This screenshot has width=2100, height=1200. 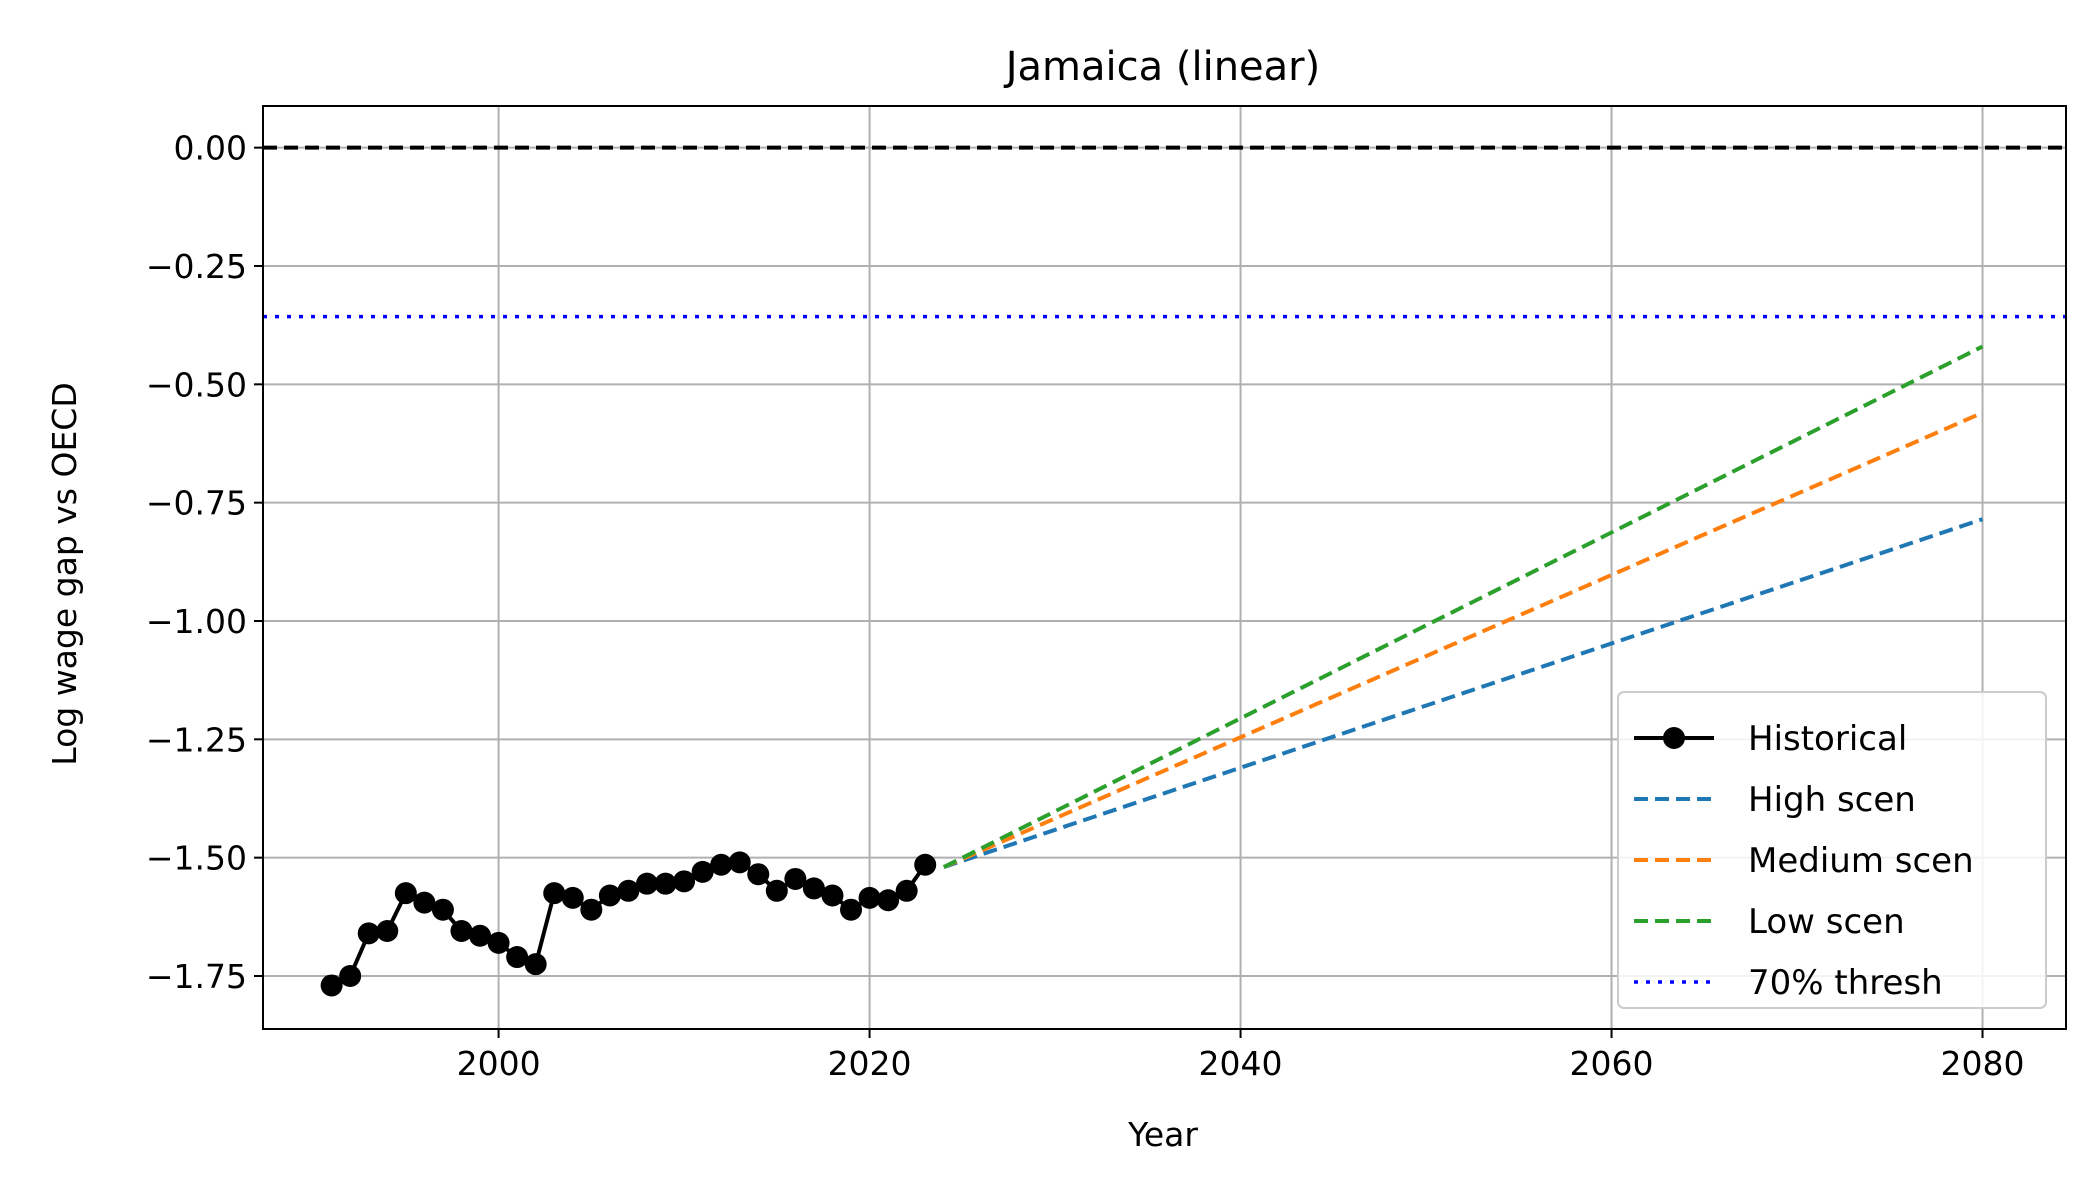 What do you see at coordinates (196, 503) in the screenshot?
I see `y-tick-label: −0.75` at bounding box center [196, 503].